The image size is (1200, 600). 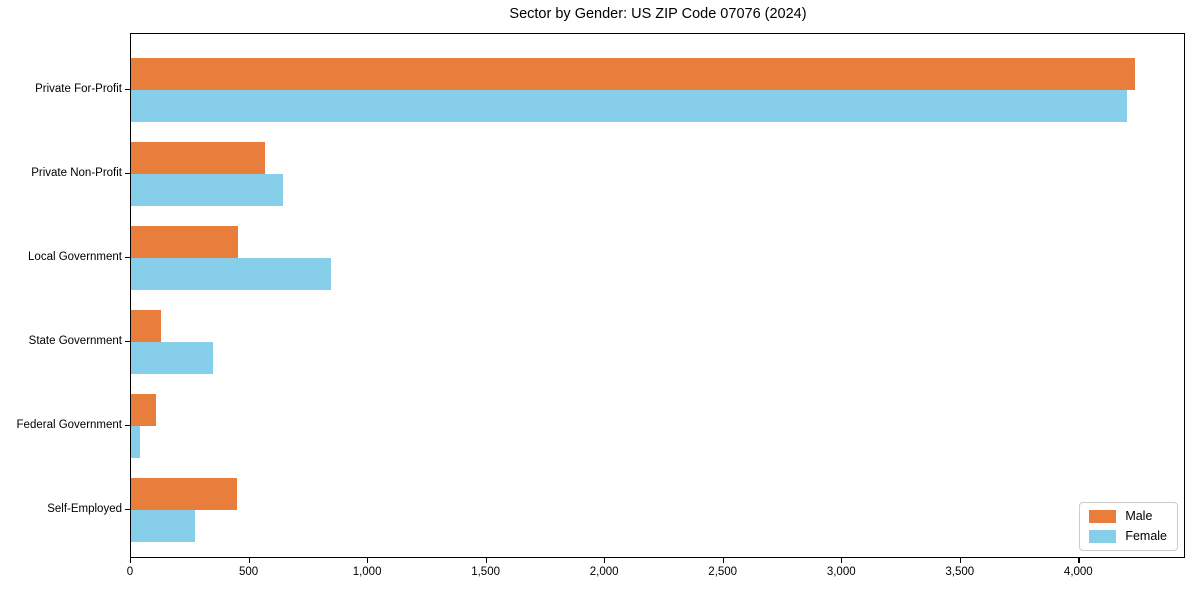 What do you see at coordinates (960, 572) in the screenshot?
I see `x-tick-label: 3,500` at bounding box center [960, 572].